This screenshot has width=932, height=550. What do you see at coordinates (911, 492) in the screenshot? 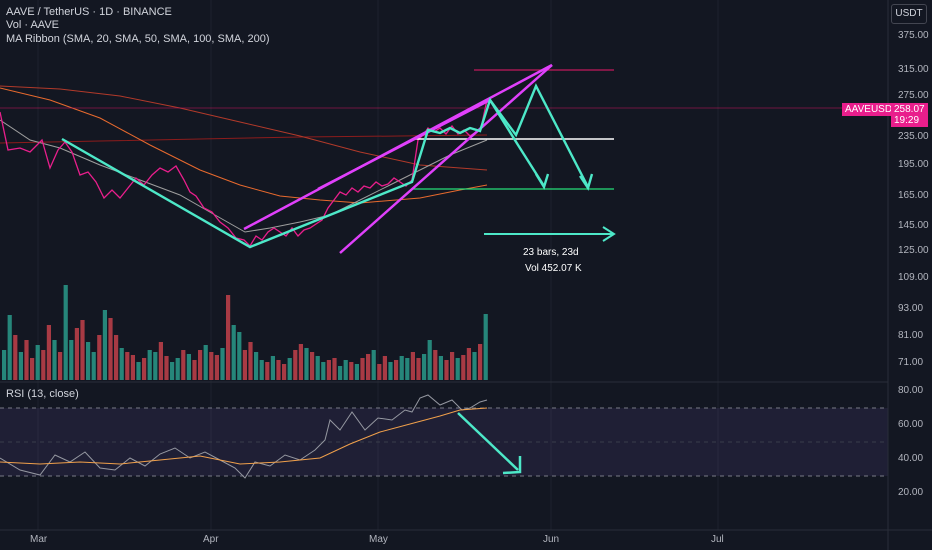
I see `rsi-tick: 20.00` at bounding box center [911, 492].